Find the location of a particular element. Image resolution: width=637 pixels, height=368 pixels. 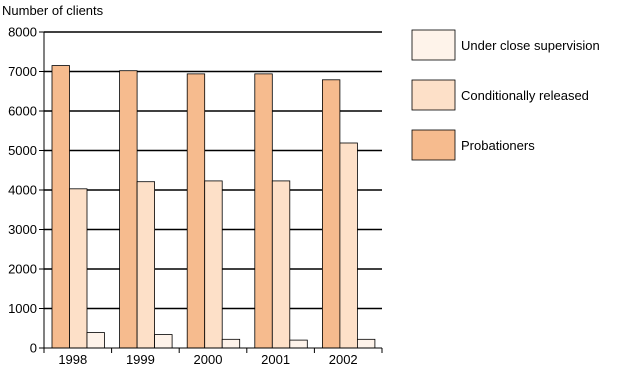

bar-conditionally-released-1998 is located at coordinates (78, 268).